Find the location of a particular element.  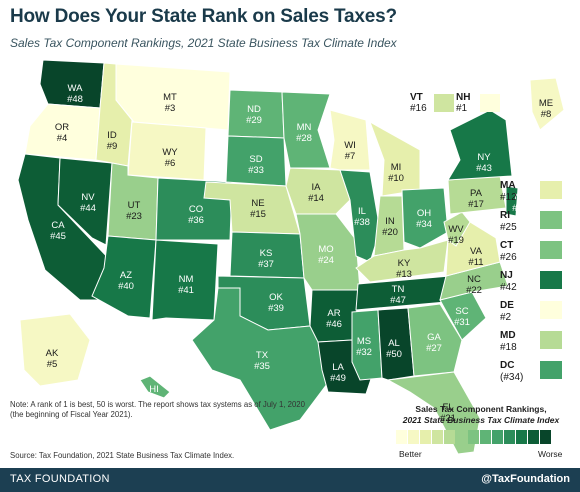

side-swatch-ct is located at coordinates (551, 250).